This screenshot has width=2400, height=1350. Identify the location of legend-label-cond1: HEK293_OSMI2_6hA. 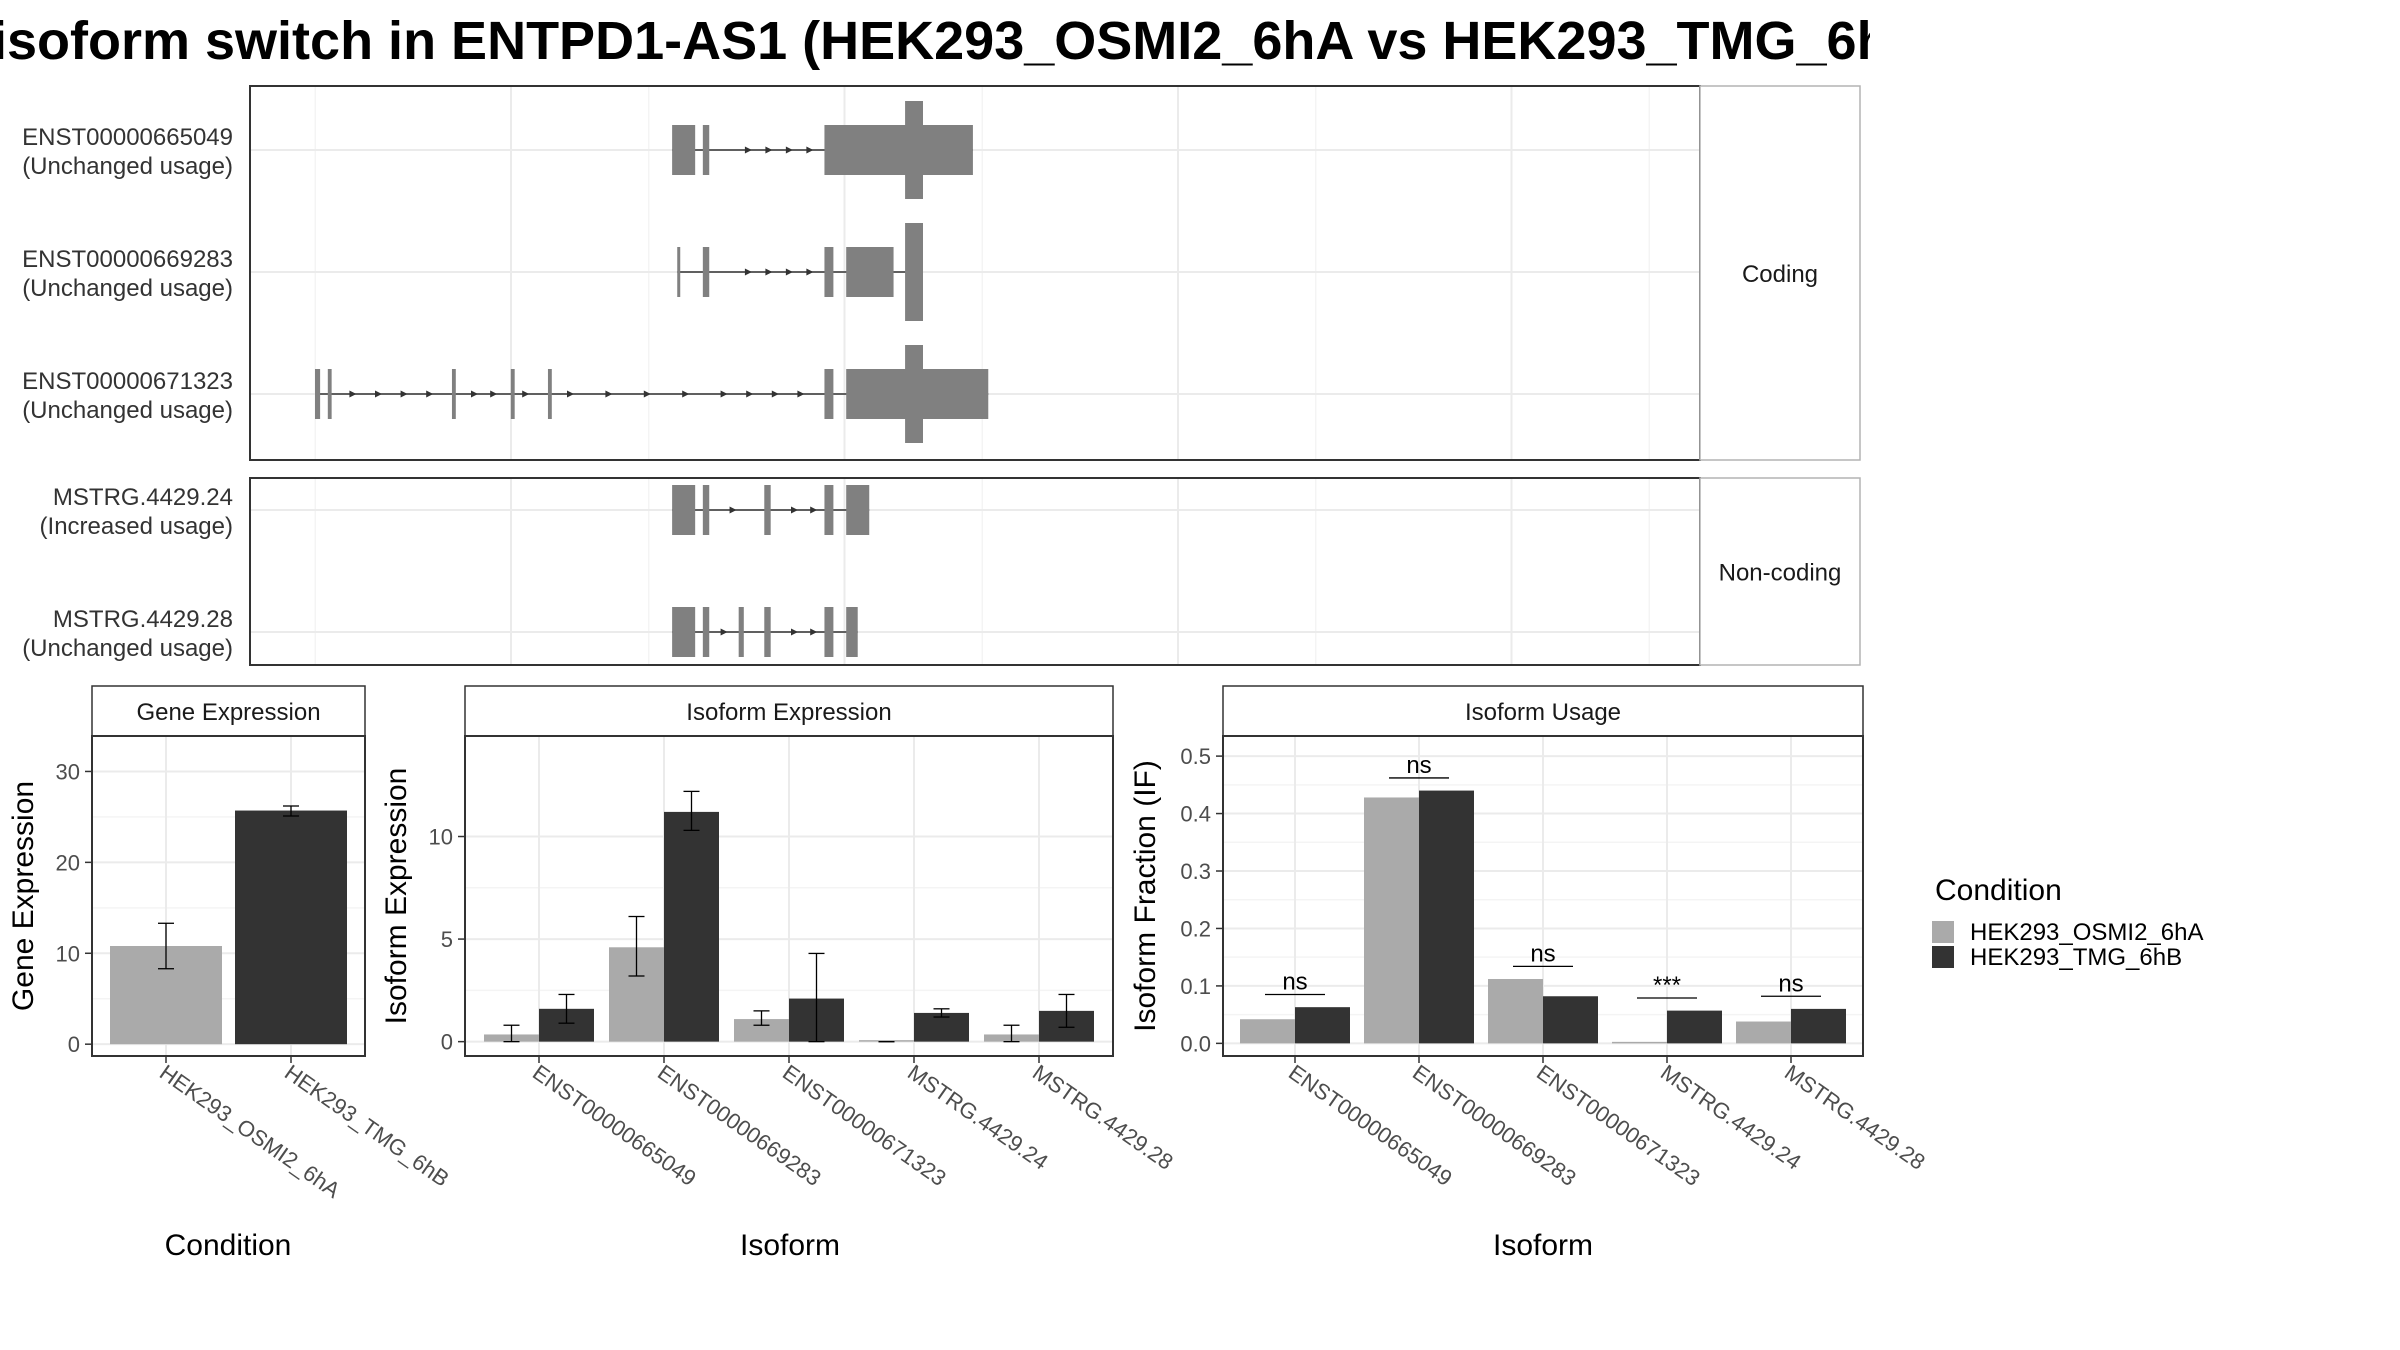
(2086, 932).